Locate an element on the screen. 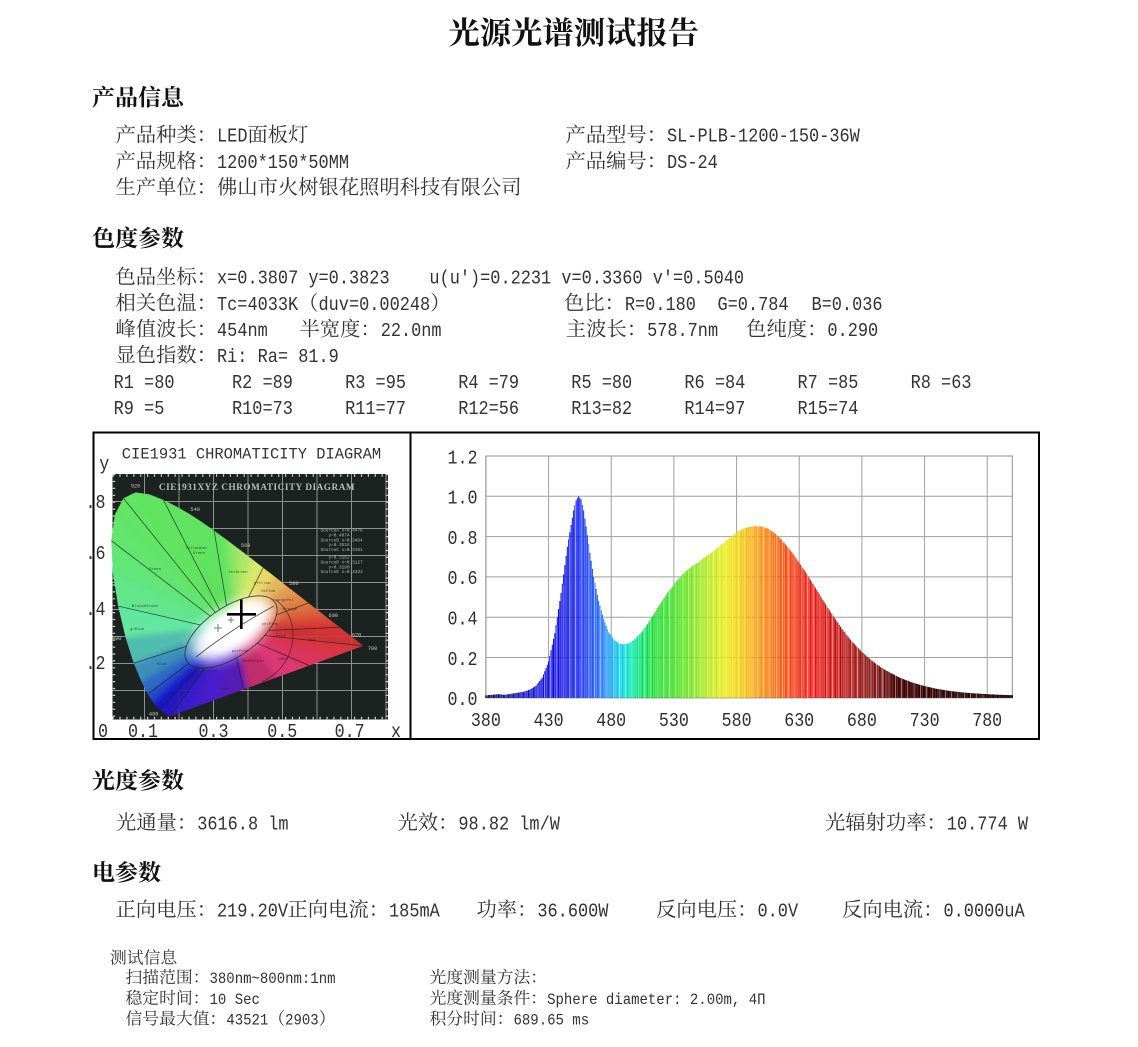 Image resolution: width=1138 pixels, height=1047 pixels. svg-text: 540 is located at coordinates (195, 510).